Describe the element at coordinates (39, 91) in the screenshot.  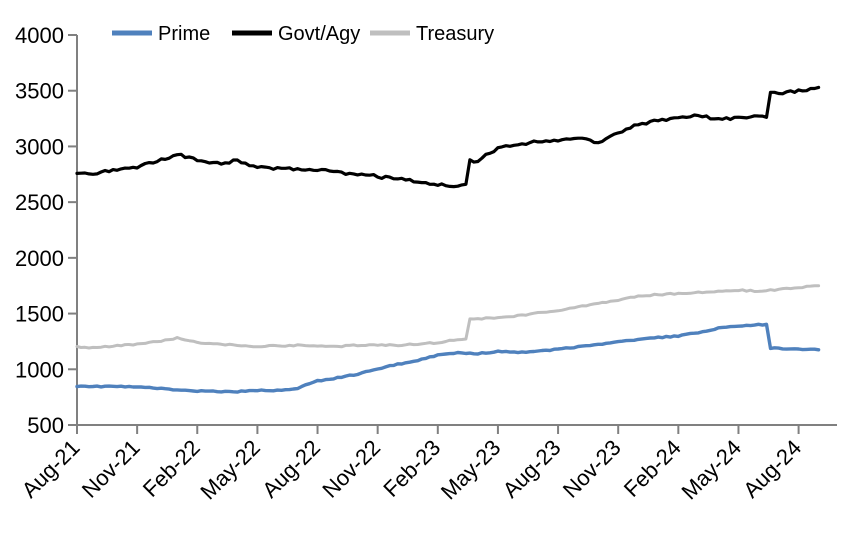
I see `y-axis-tick-label: 3500` at that location.